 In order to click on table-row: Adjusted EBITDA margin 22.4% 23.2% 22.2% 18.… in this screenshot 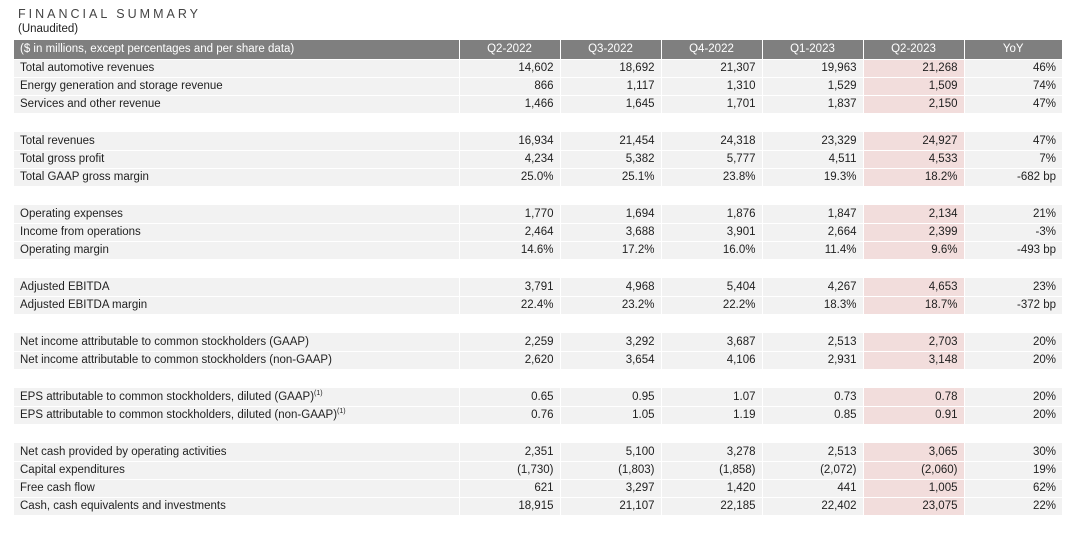, I will do `click(538, 305)`.